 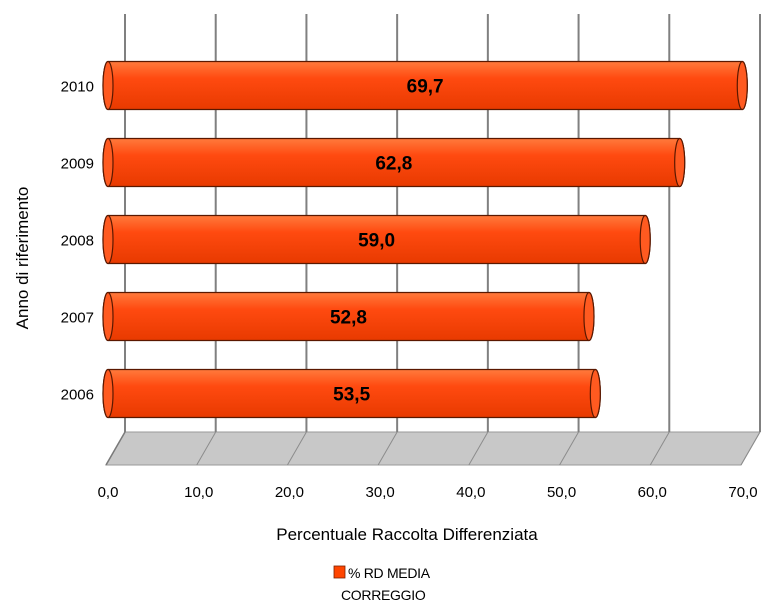 I want to click on x-tick-label: 30,0, so click(x=380, y=492).